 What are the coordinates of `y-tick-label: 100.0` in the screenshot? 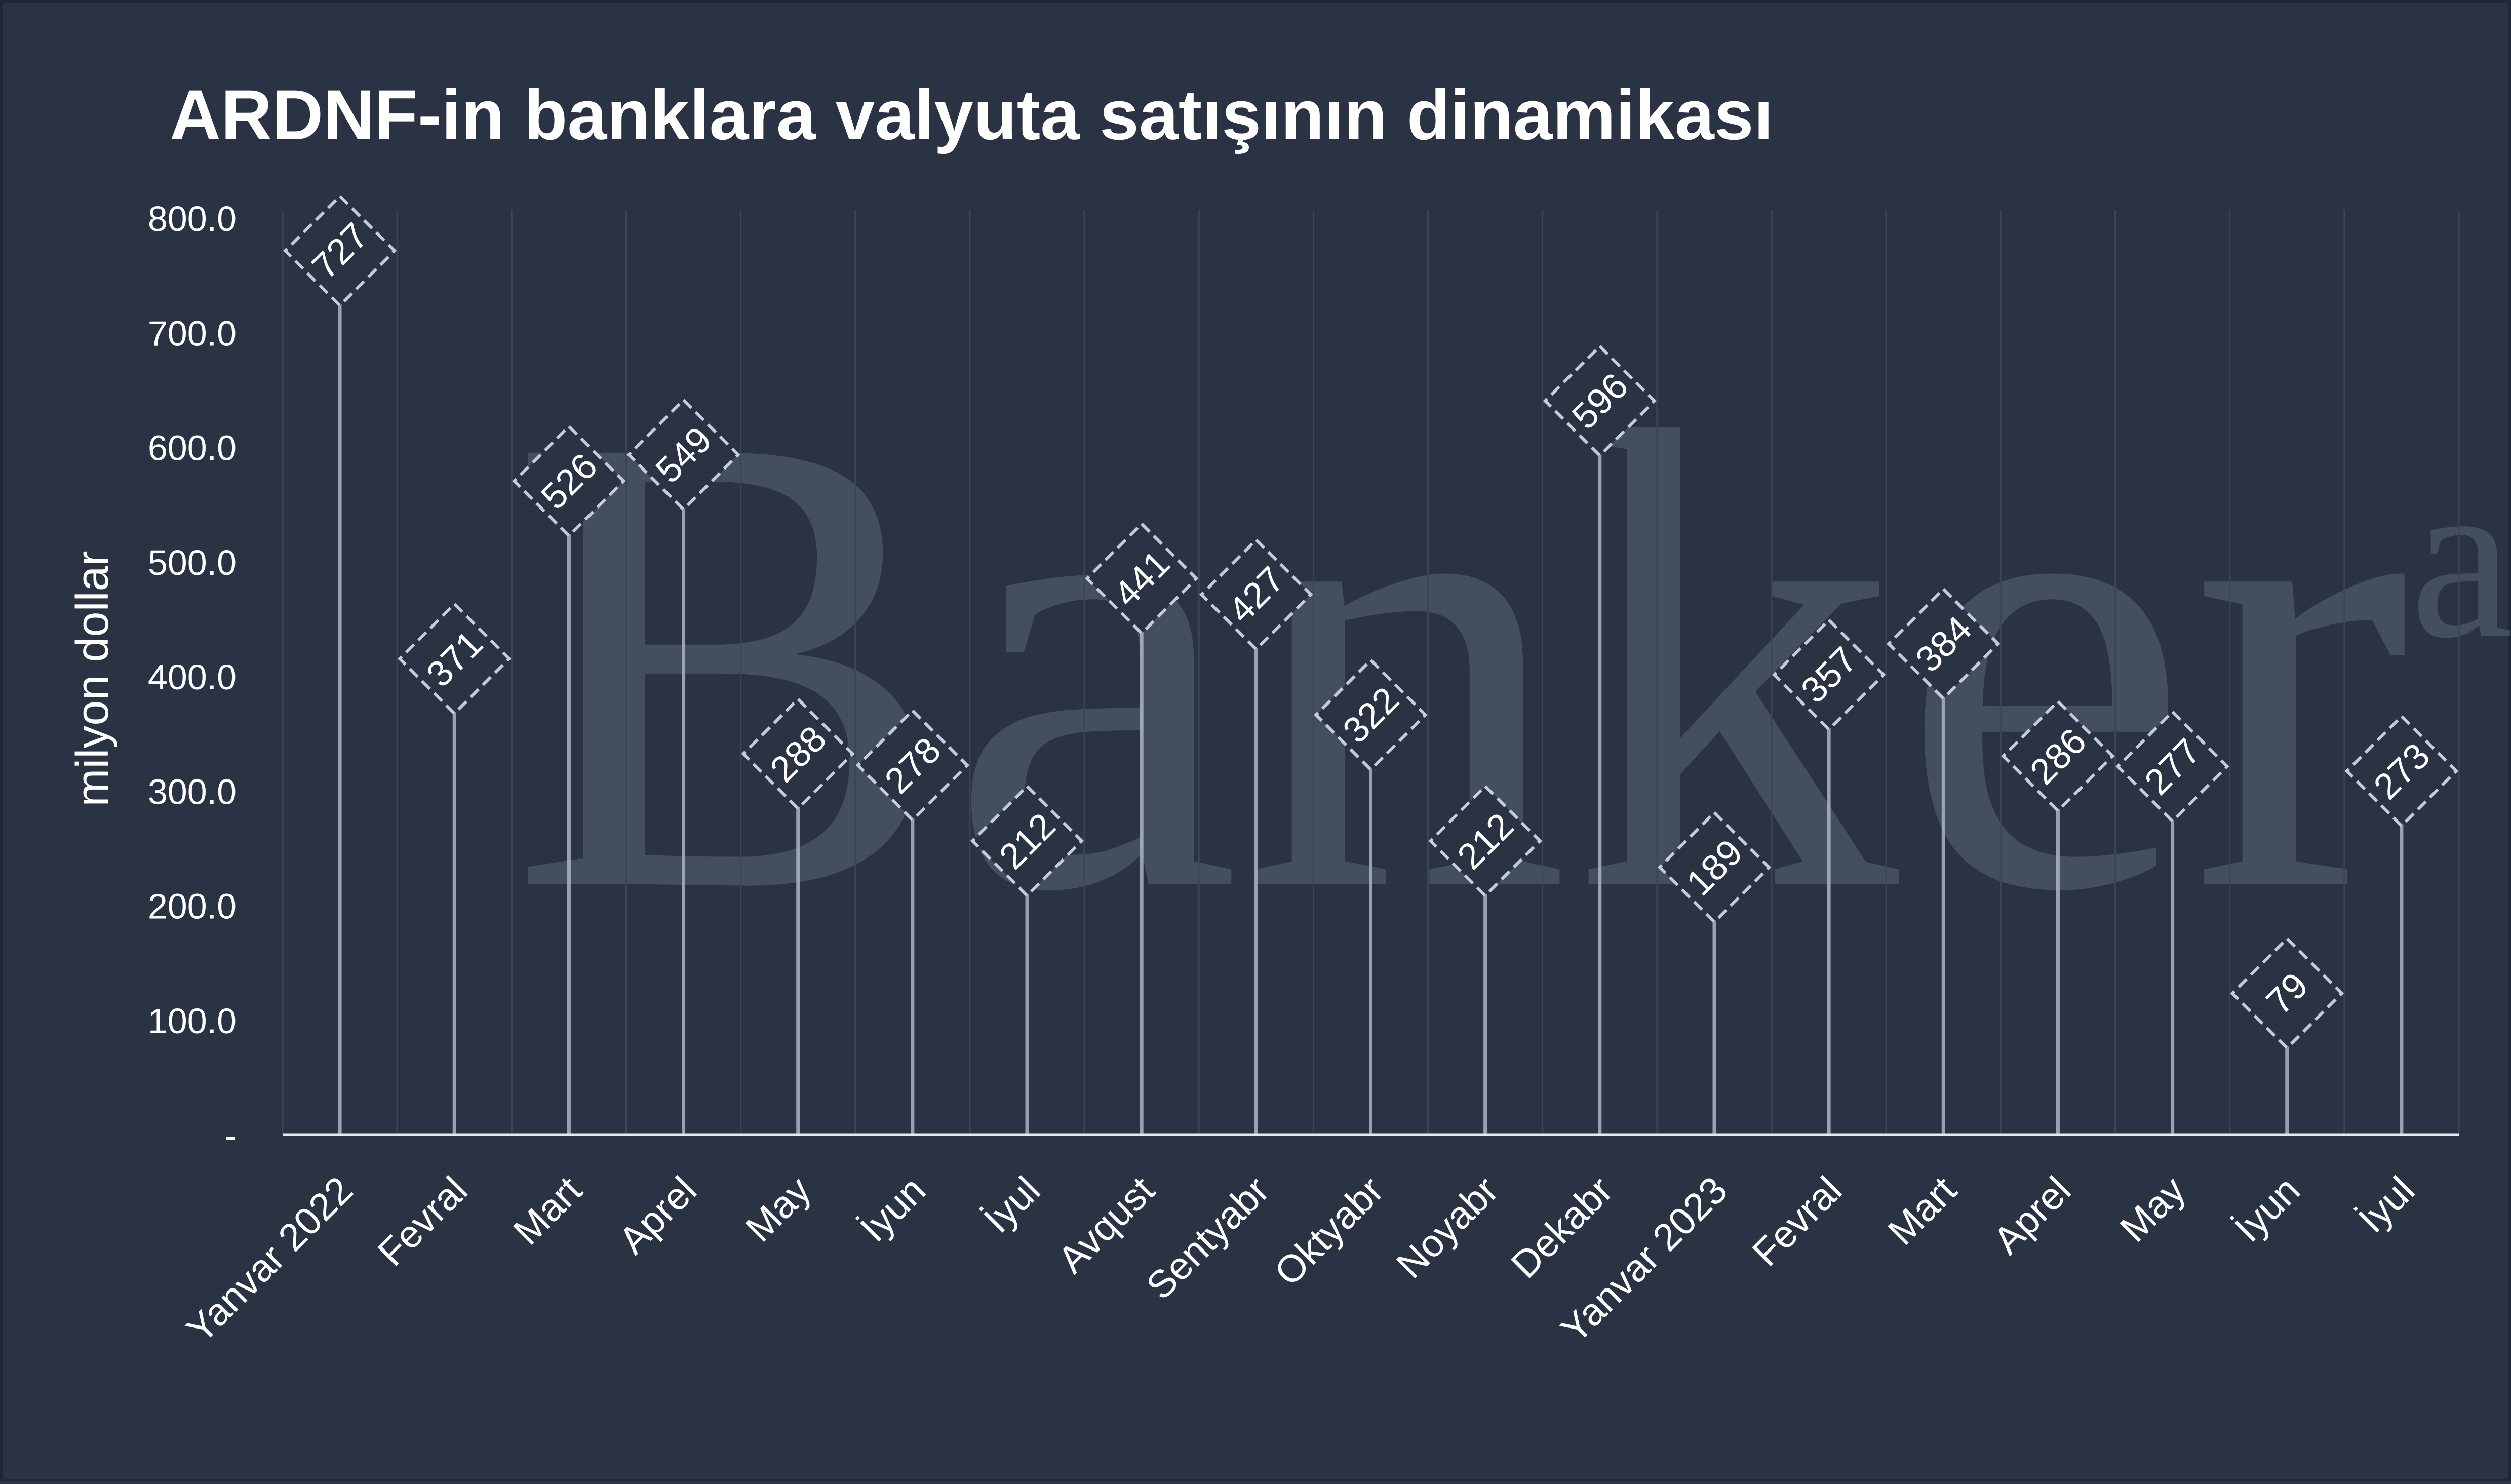 It's located at (192, 1021).